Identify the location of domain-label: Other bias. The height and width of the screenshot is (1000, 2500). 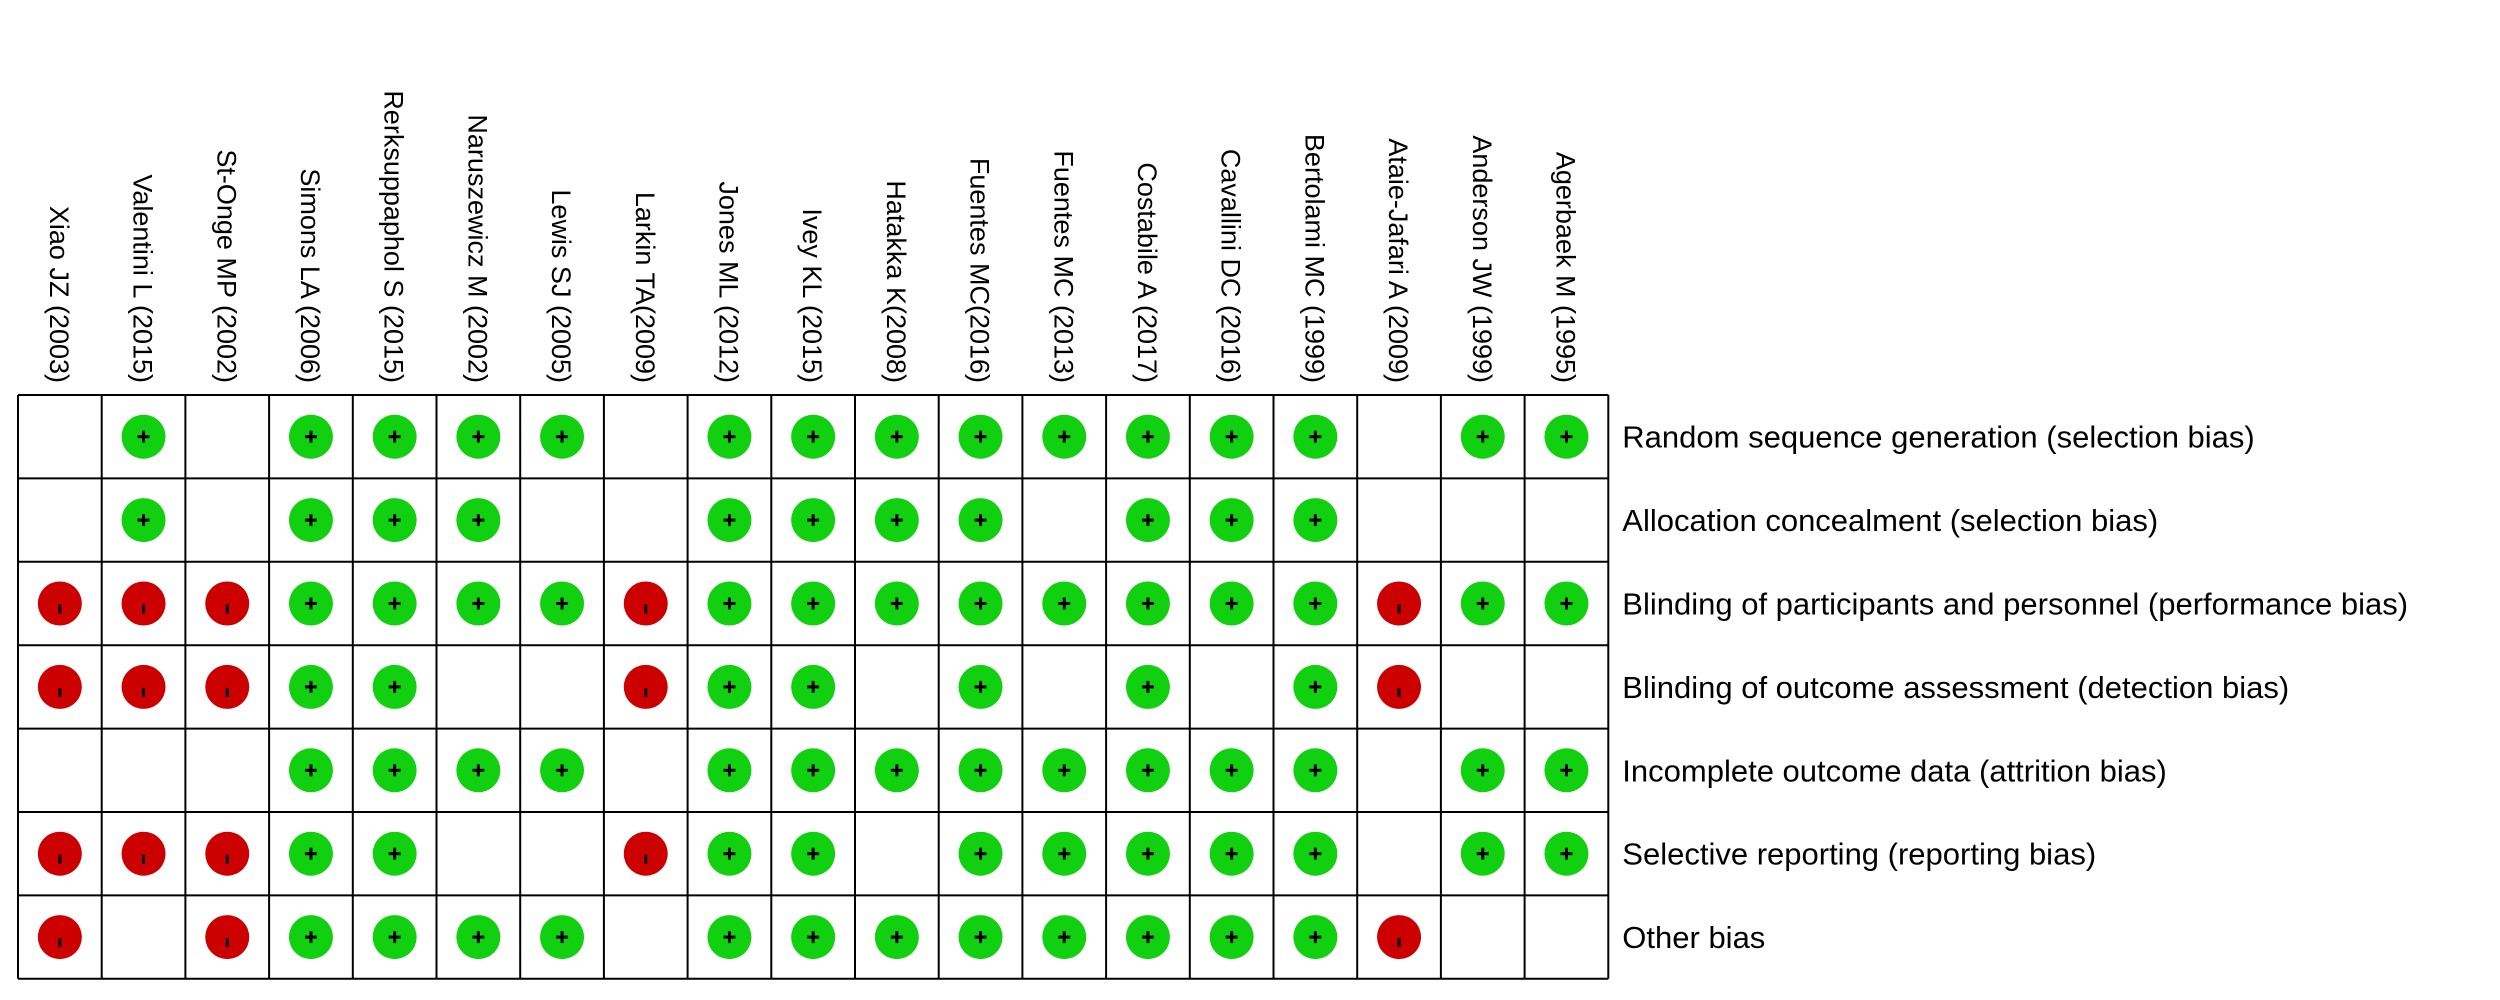
(1693, 937).